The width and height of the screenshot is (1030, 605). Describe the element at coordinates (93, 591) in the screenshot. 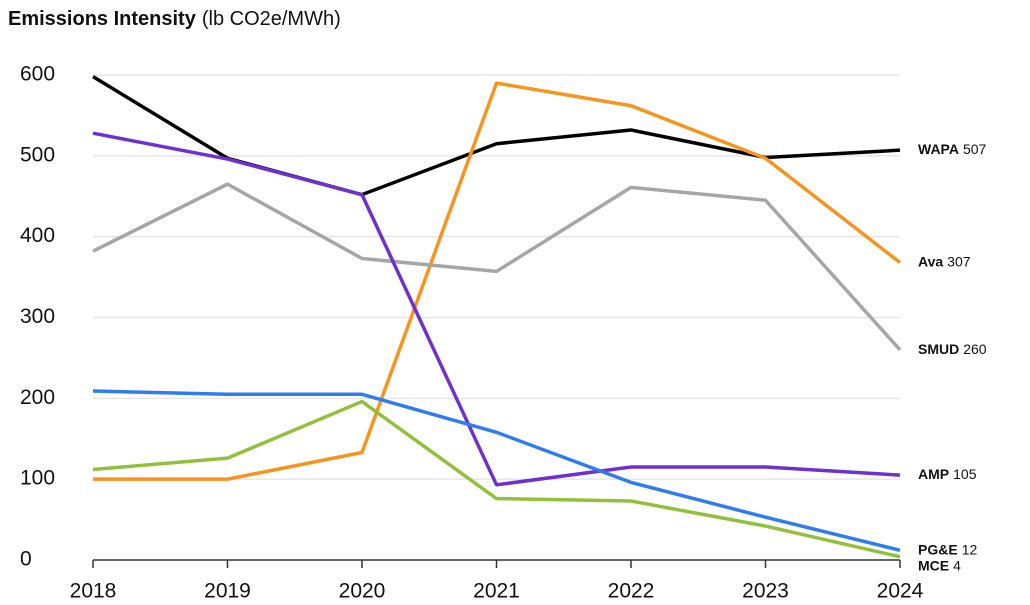

I see `x-tick-label: 2018` at that location.